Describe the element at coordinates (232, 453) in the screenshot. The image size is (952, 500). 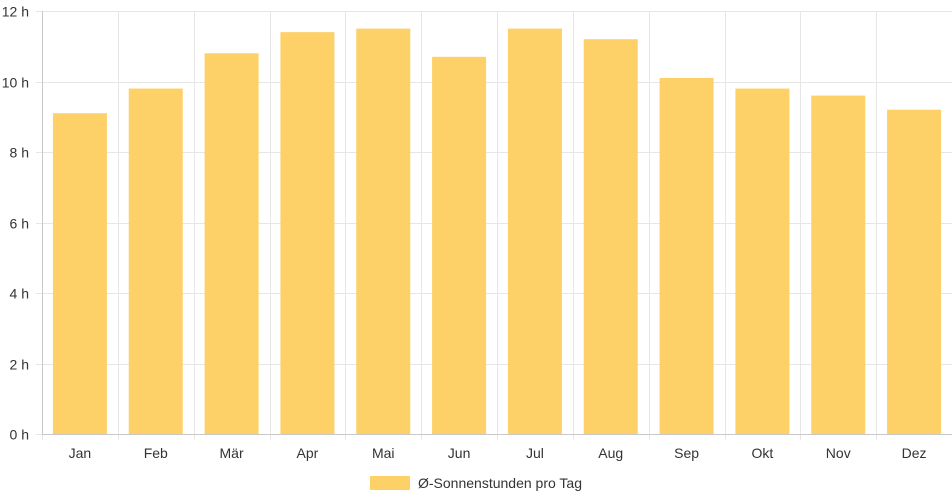
I see `x-tick-label: Mär` at that location.